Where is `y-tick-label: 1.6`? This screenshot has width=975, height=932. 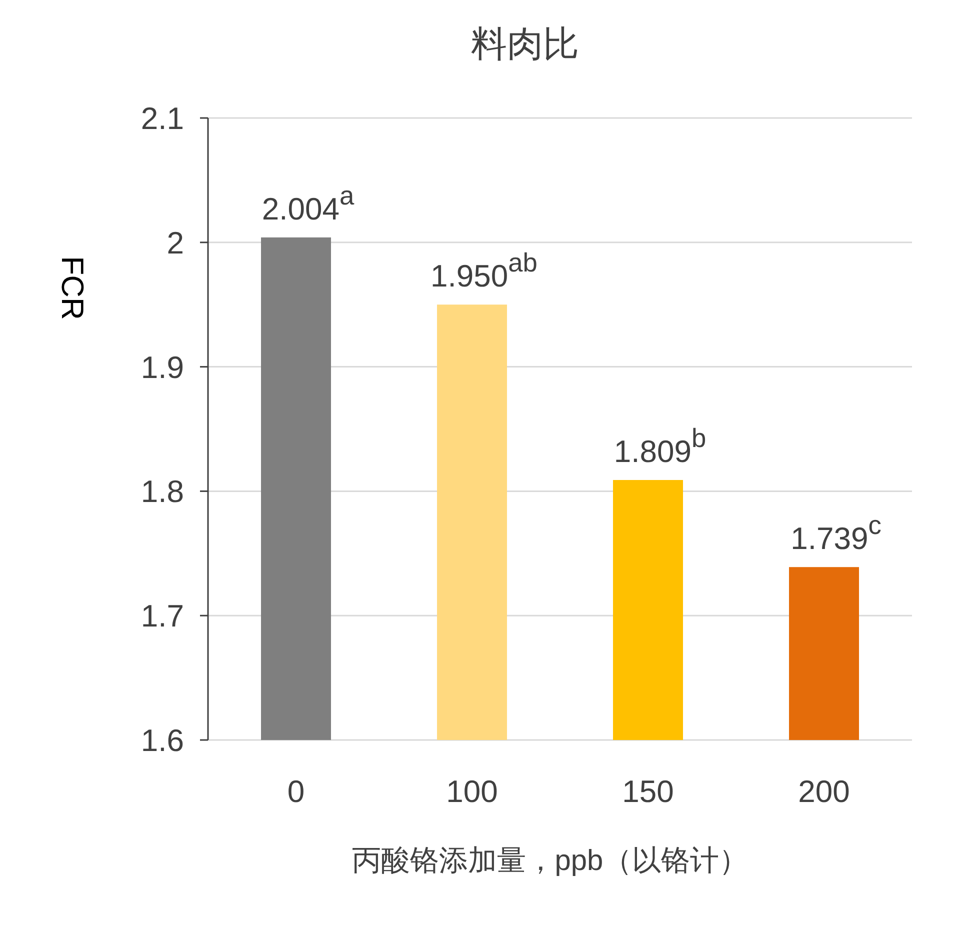 y-tick-label: 1.6 is located at coordinates (162, 740).